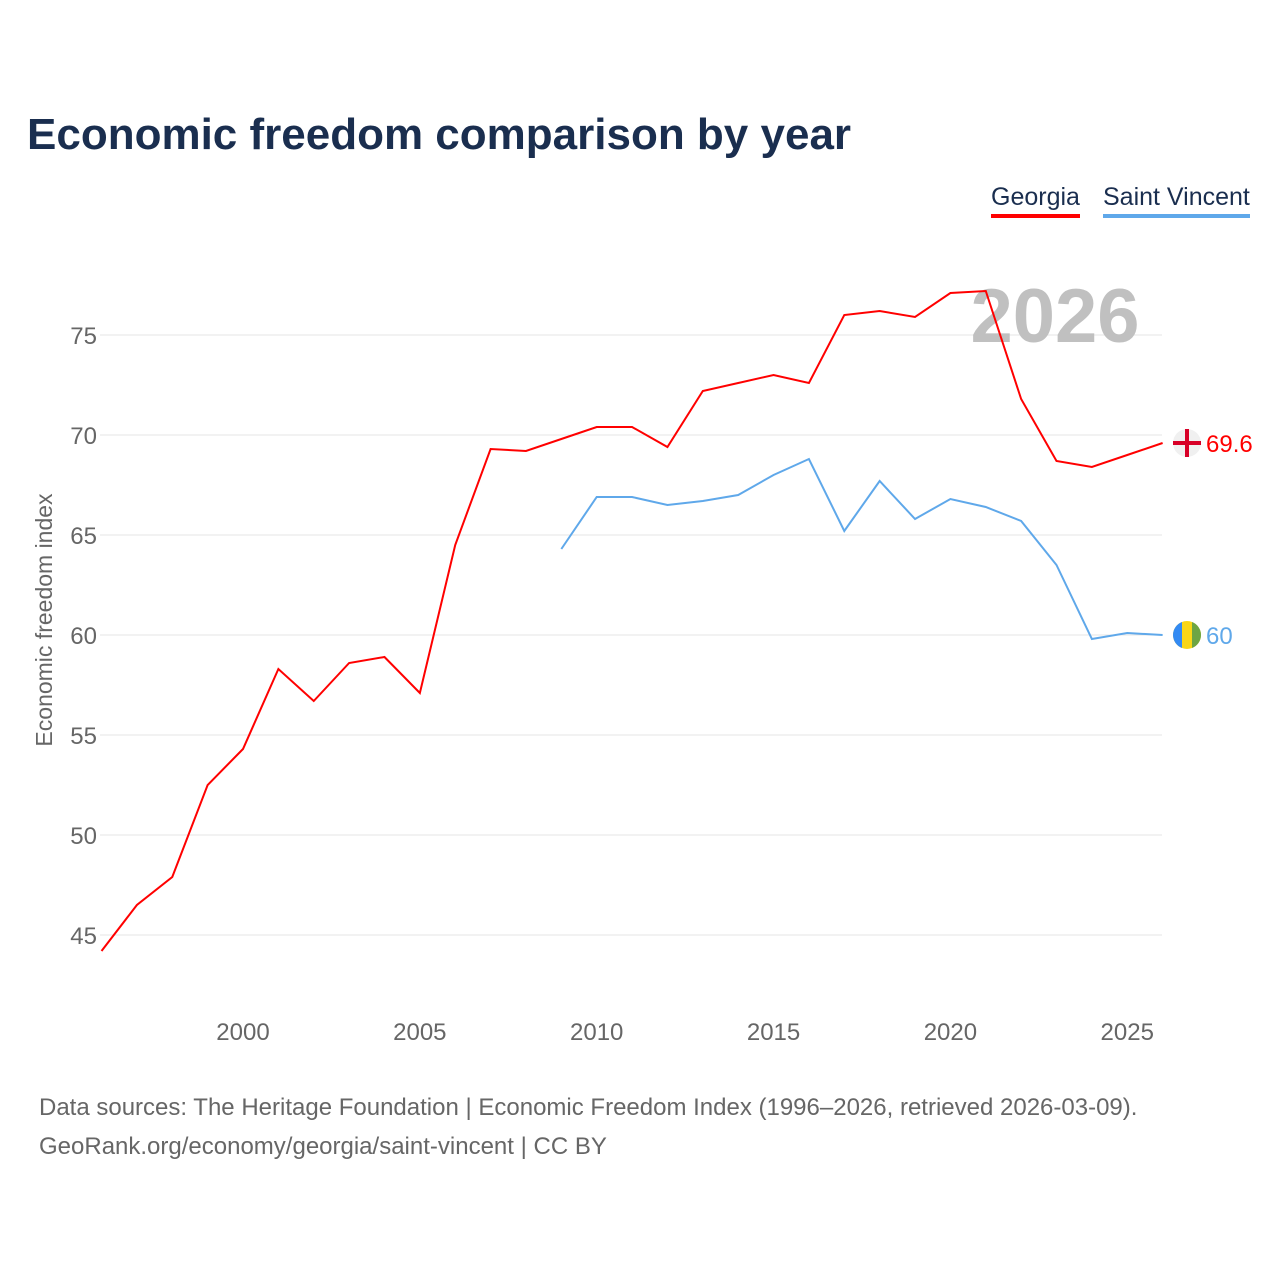 The image size is (1280, 1280). What do you see at coordinates (596, 1032) in the screenshot?
I see `x-tick-label: 2010` at bounding box center [596, 1032].